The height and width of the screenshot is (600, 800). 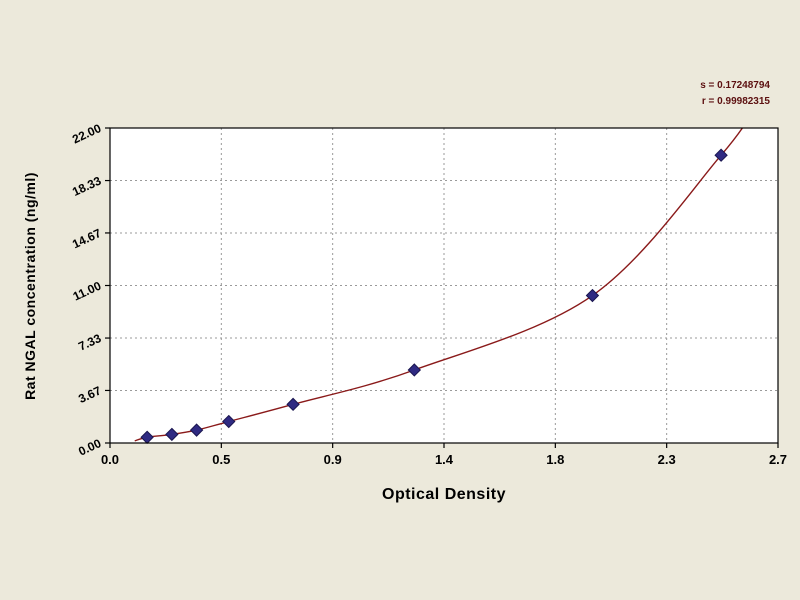 I want to click on y-tick-label: 0.00, so click(x=89, y=447).